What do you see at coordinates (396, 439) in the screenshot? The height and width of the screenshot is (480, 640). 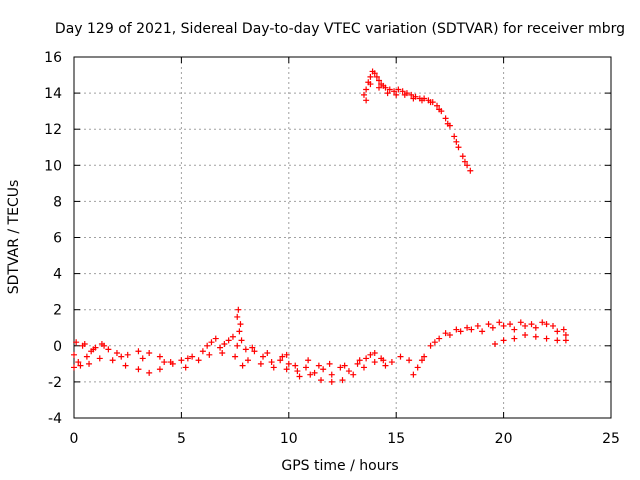 I see `x-tick-label: 15` at bounding box center [396, 439].